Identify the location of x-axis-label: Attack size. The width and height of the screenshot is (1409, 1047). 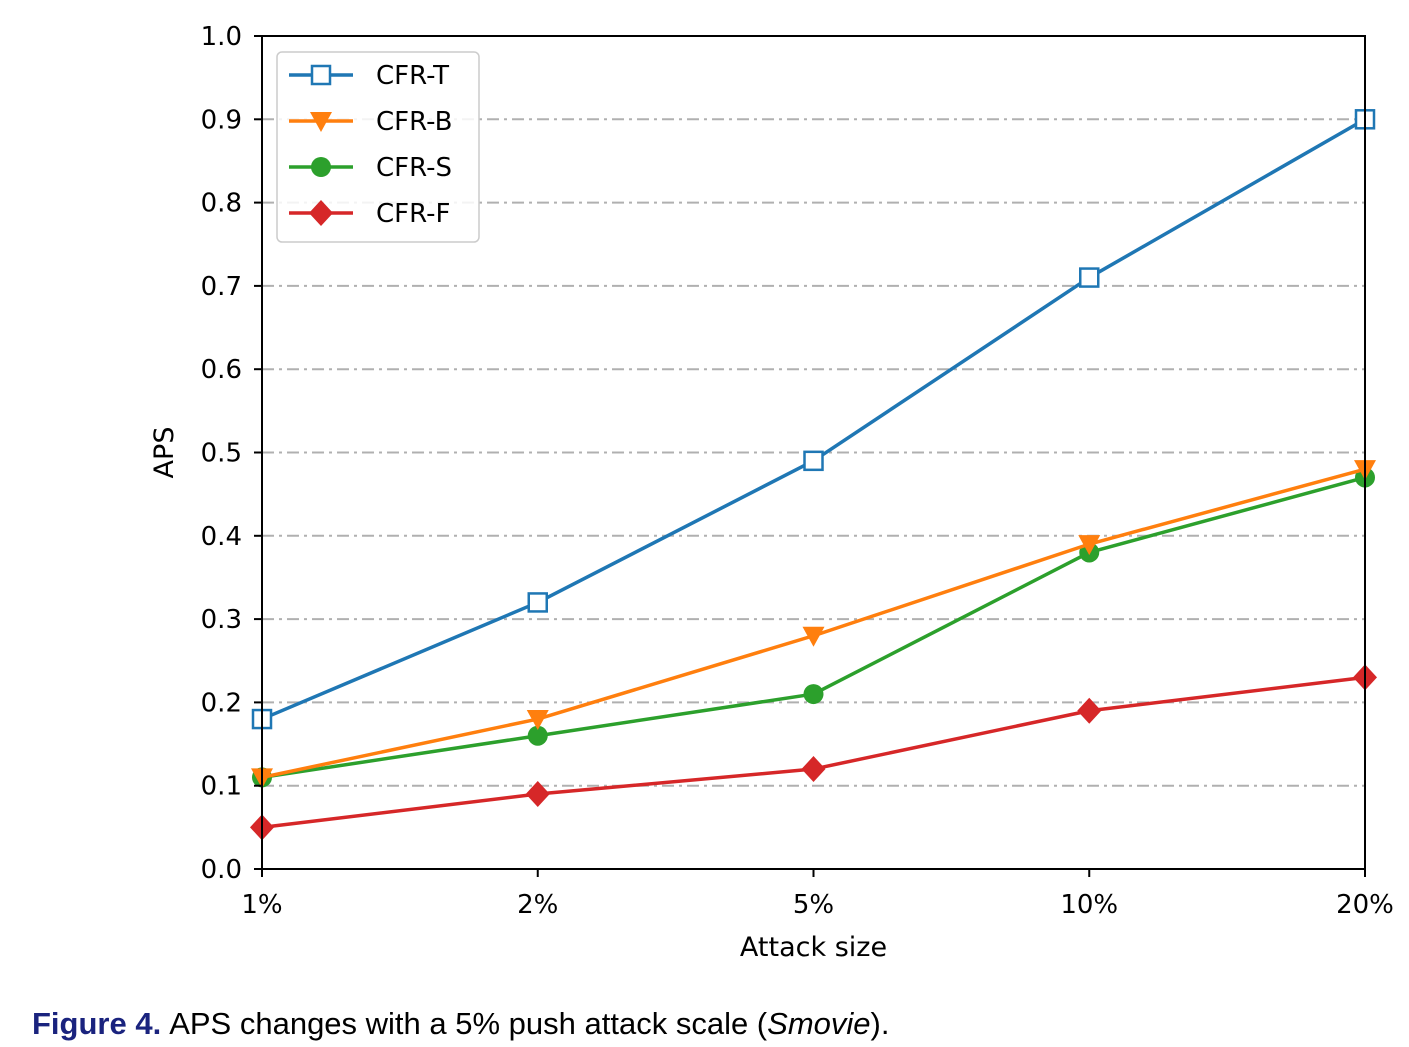
(813, 947).